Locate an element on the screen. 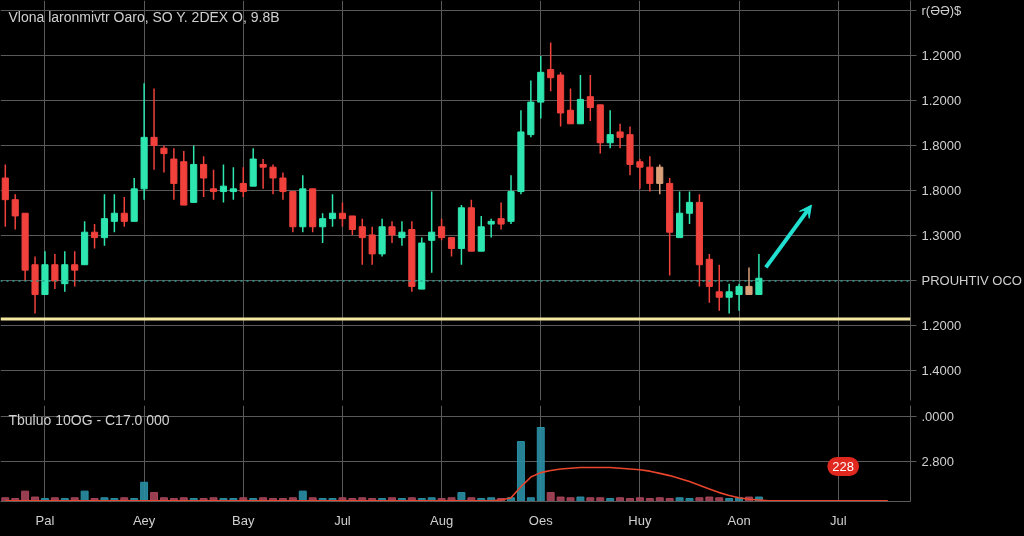 This screenshot has width=1024, height=536. text: 1.3000 is located at coordinates (941, 235).